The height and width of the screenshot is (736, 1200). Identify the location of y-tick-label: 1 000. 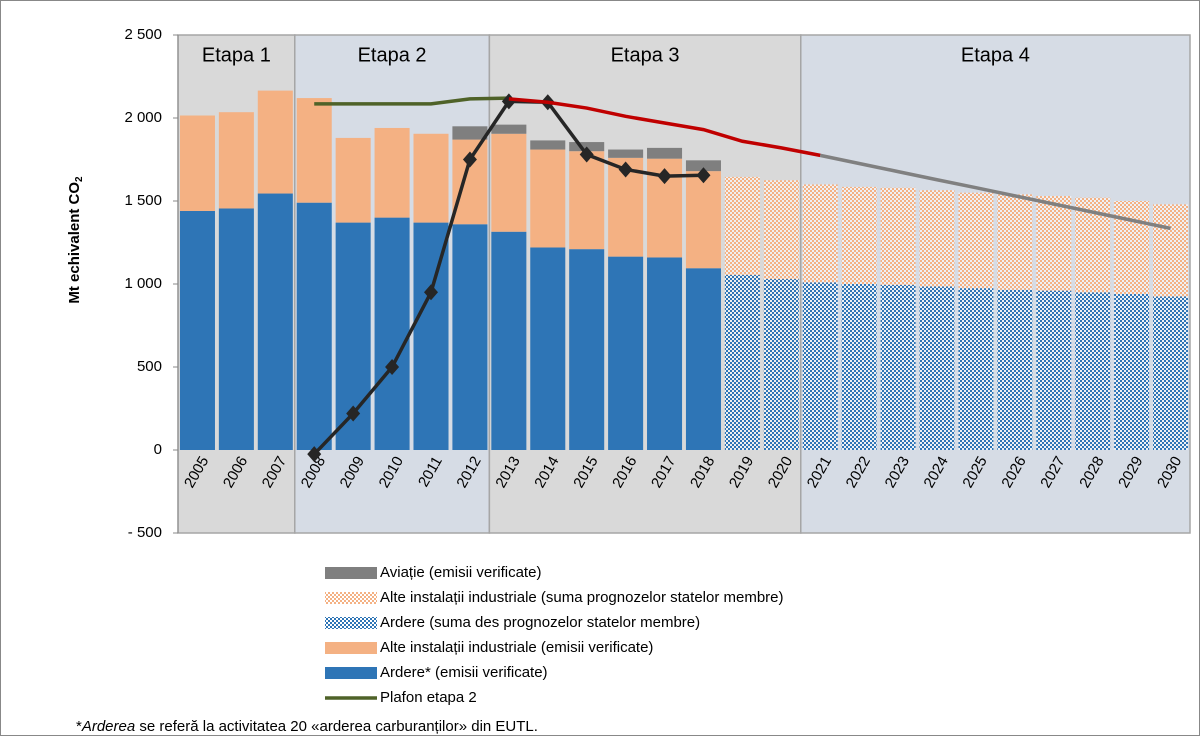
(143, 283).